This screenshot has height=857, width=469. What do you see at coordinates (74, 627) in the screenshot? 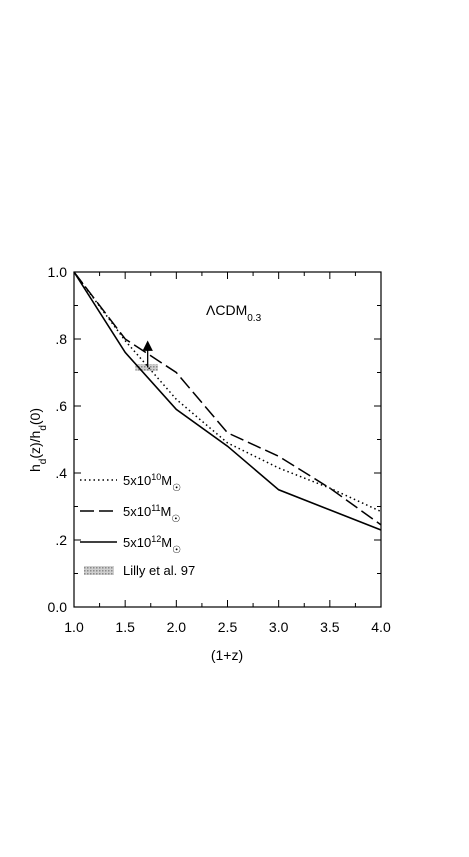
I see `x-tick-label: 1.0` at bounding box center [74, 627].